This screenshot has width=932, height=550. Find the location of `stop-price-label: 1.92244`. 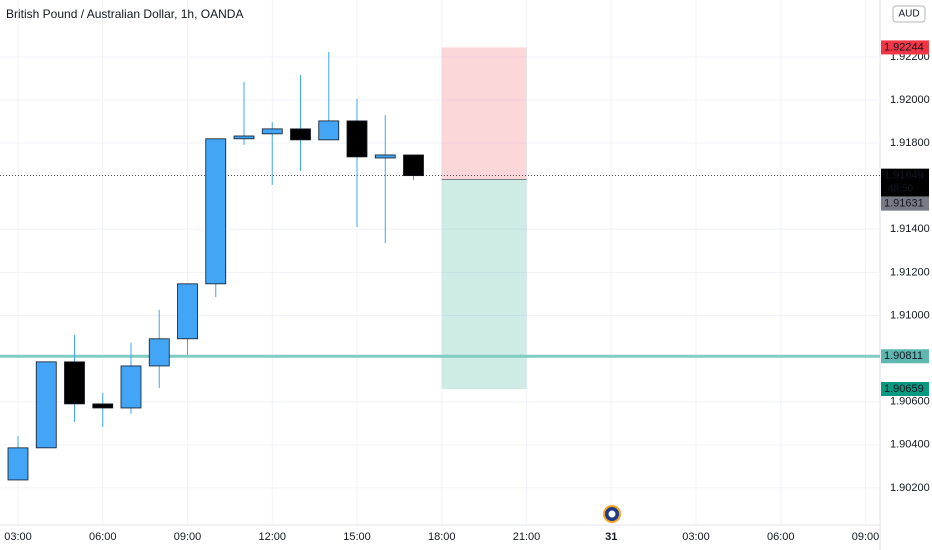

stop-price-label: 1.92244 is located at coordinates (904, 47).